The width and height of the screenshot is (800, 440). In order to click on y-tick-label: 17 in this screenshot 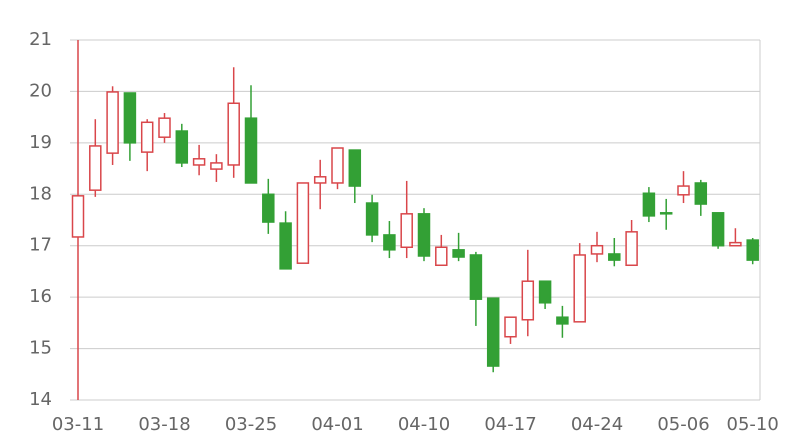, I will do `click(40, 245)`.